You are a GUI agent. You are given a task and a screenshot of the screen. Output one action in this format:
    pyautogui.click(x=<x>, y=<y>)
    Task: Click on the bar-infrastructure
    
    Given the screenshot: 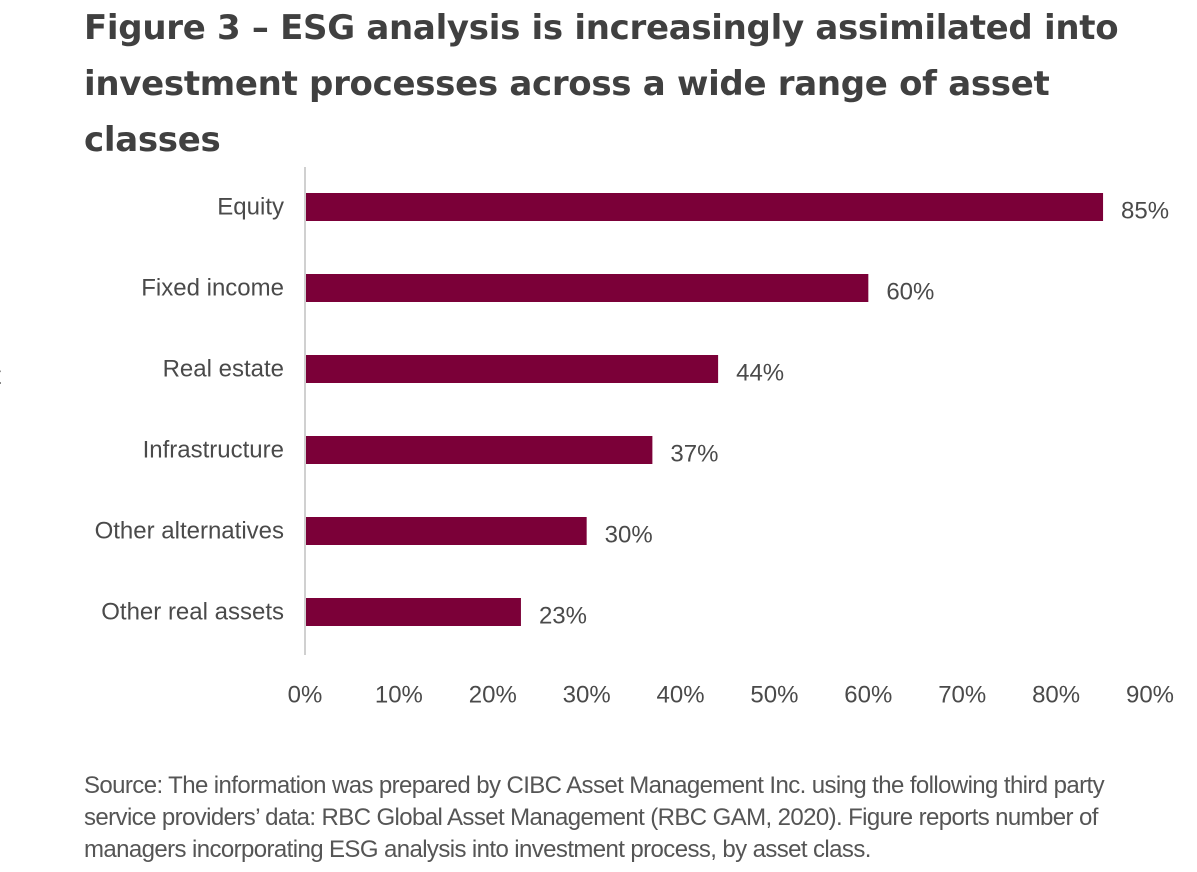 What is the action you would take?
    pyautogui.click(x=479, y=450)
    